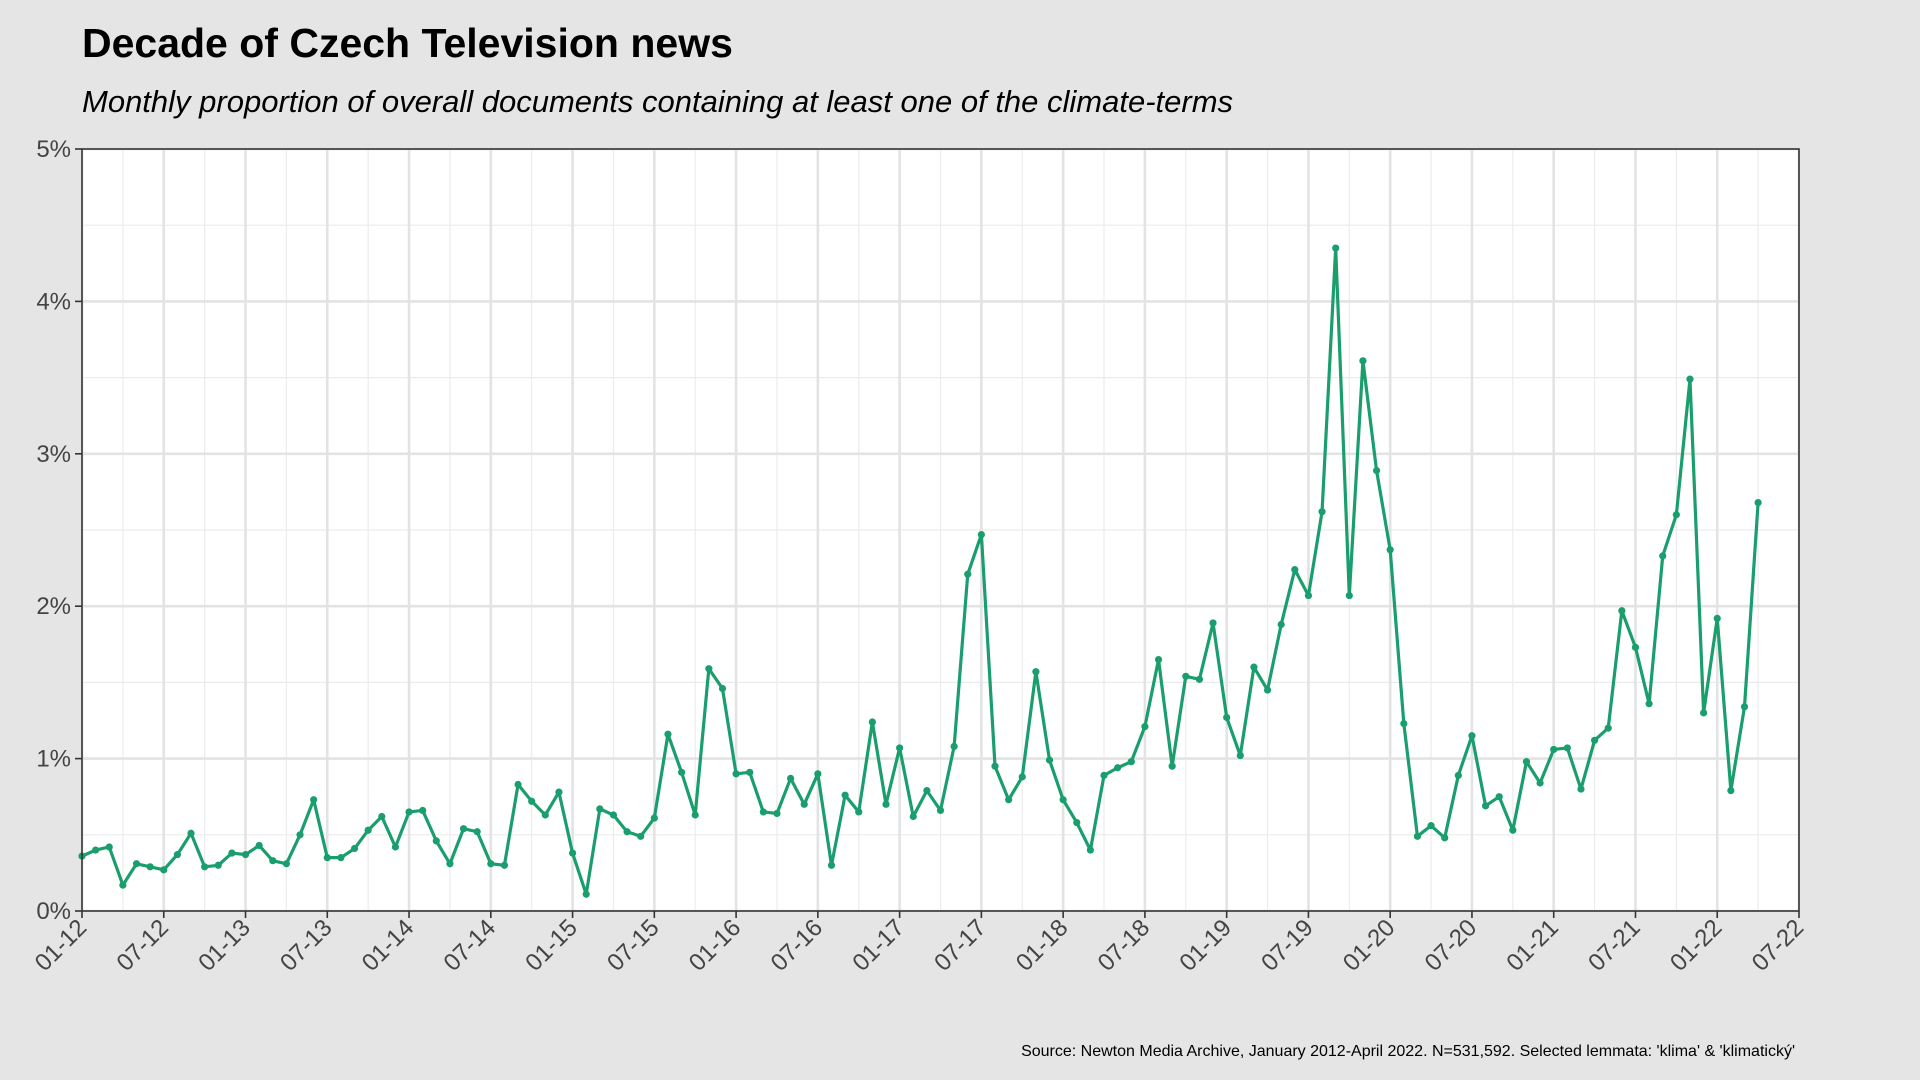 This screenshot has width=1920, height=1080. What do you see at coordinates (143, 945) in the screenshot?
I see `x-tick-label: 07-12` at bounding box center [143, 945].